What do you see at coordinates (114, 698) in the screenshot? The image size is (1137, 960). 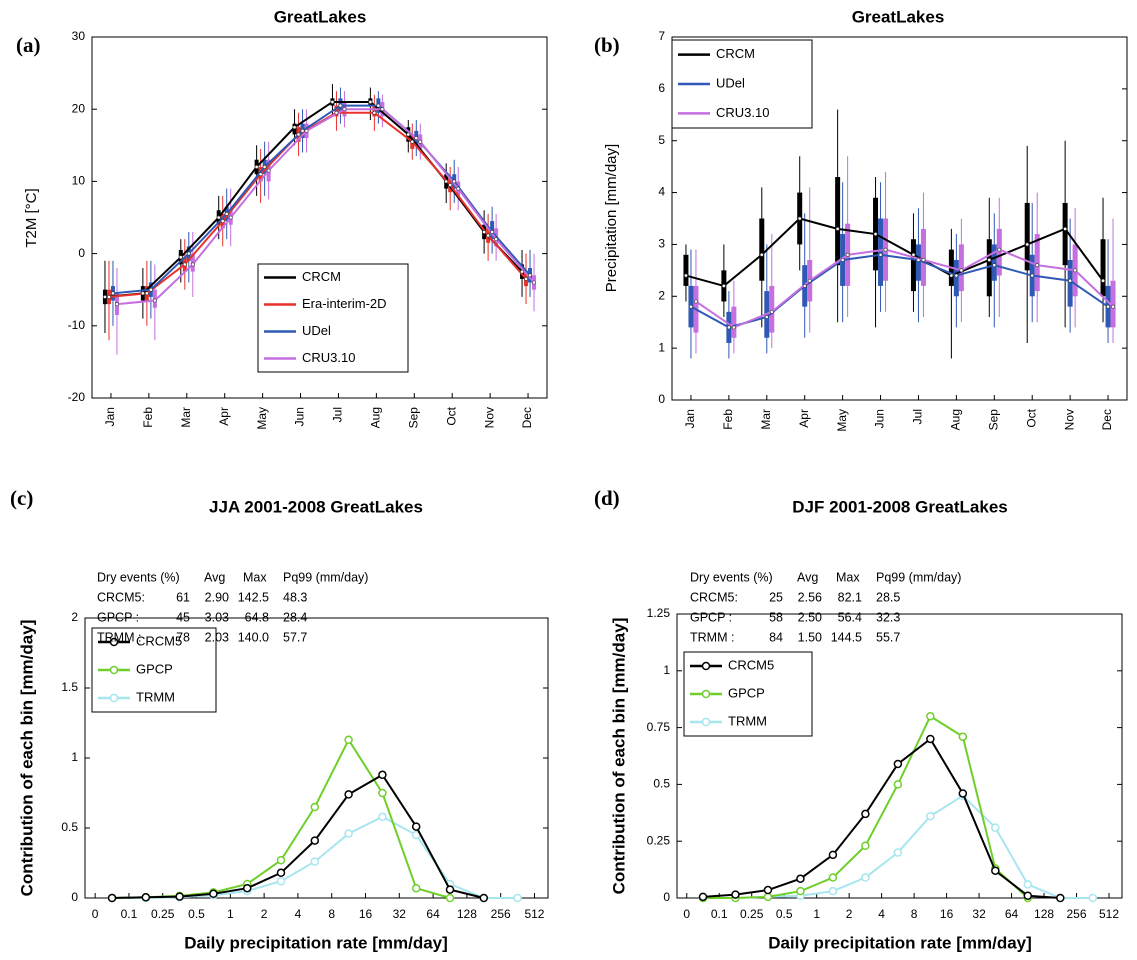 I see `legend-marker` at bounding box center [114, 698].